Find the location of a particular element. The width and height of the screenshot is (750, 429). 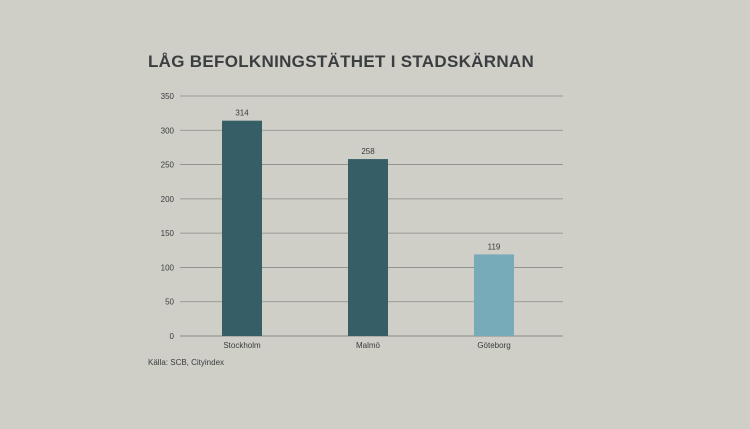

bar-malmö is located at coordinates (368, 247).